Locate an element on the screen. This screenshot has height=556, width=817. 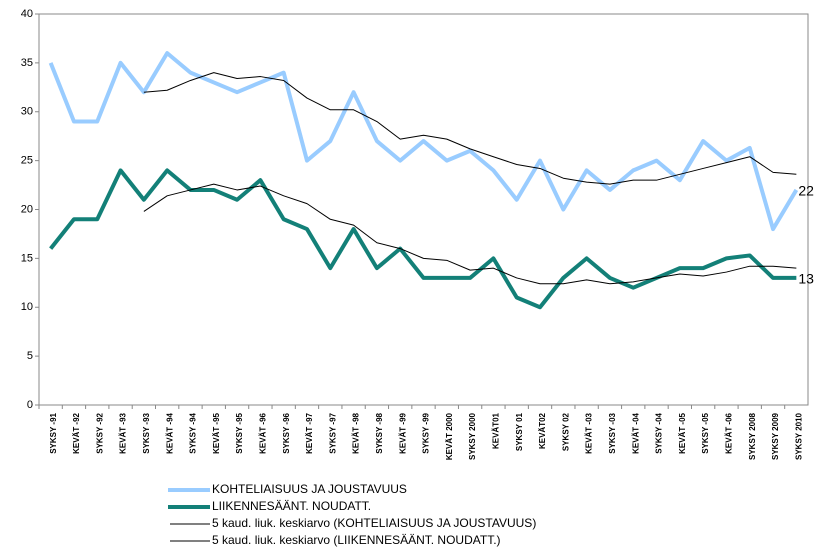
x-tick-label: KEVÄT -98 is located at coordinates (356, 432).